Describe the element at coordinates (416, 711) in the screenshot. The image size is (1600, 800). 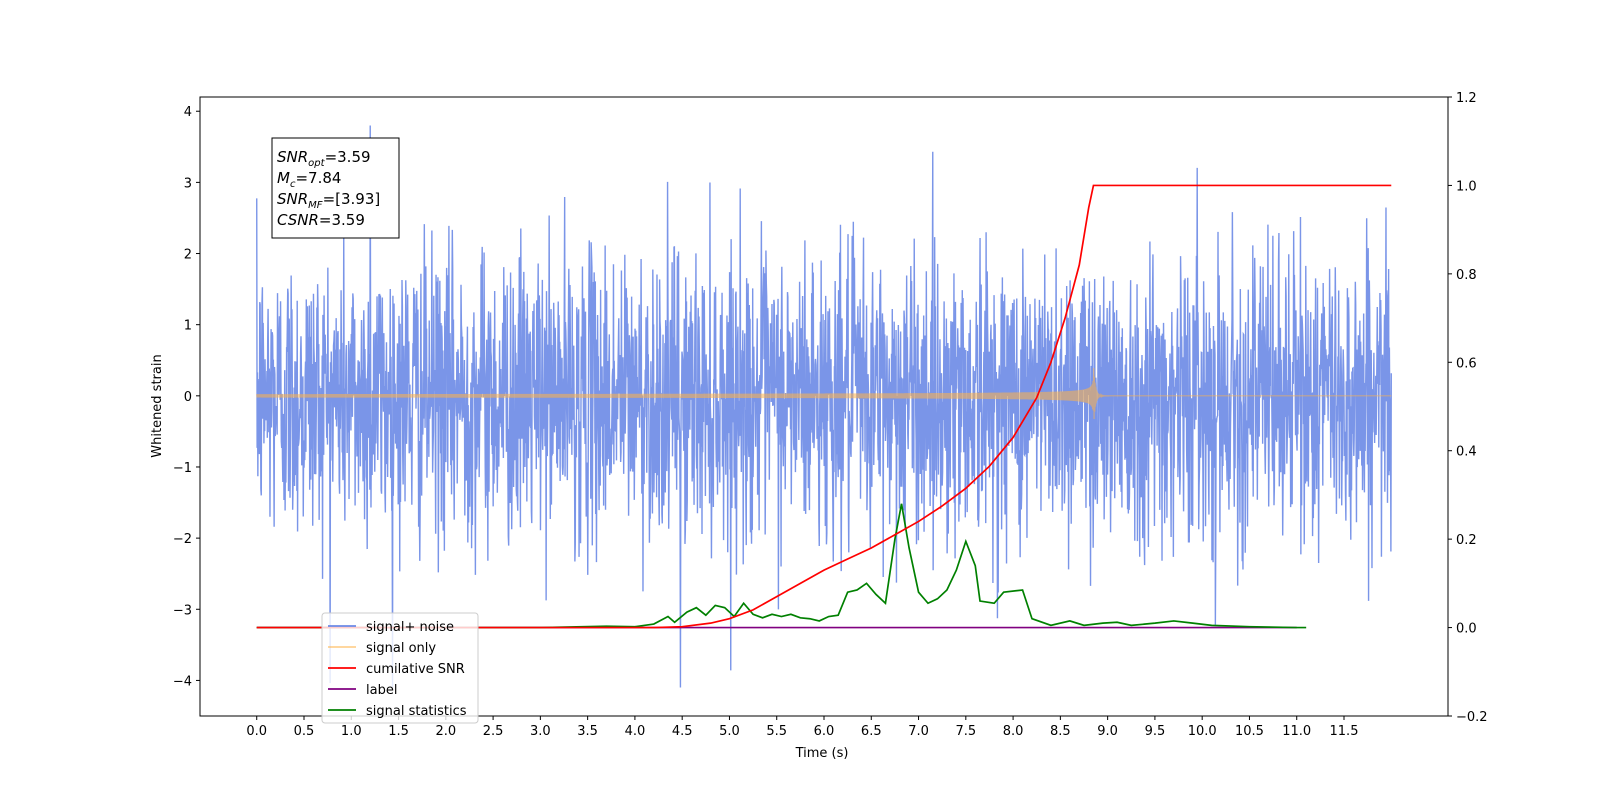
I see `legend-label: signal statistics` at that location.